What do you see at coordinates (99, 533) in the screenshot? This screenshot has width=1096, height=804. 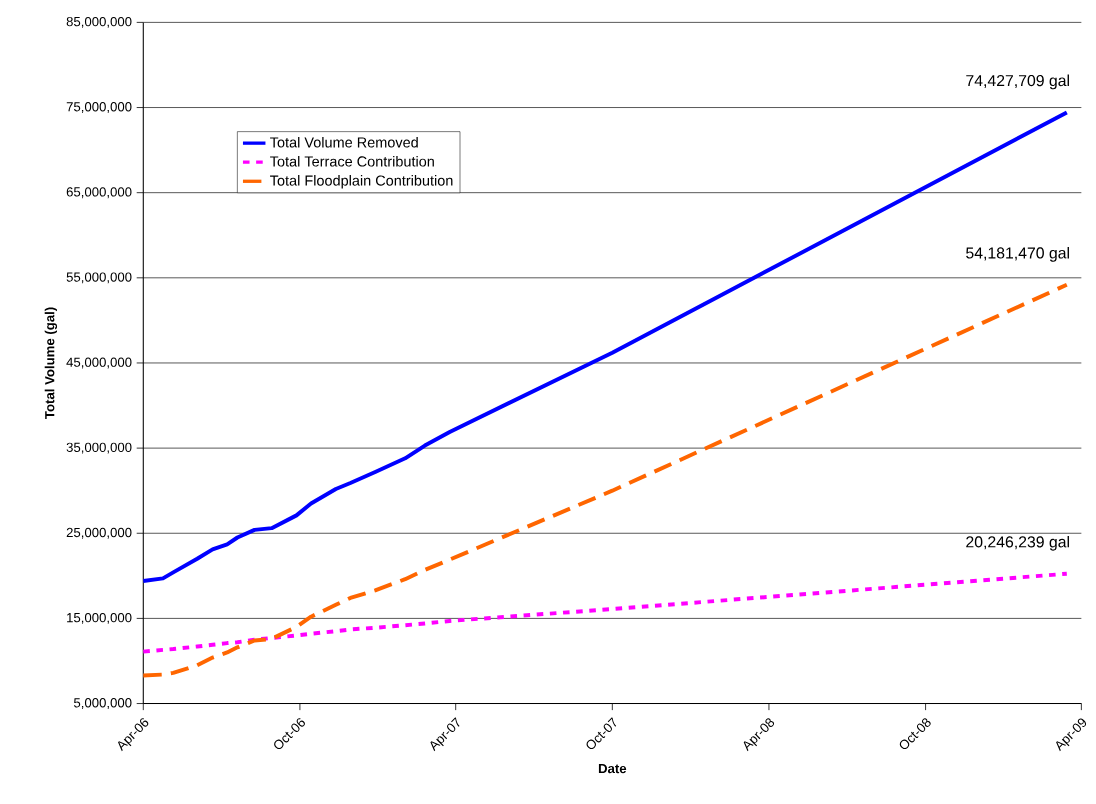 I see `y-tick-label: 25,000,000` at bounding box center [99, 533].